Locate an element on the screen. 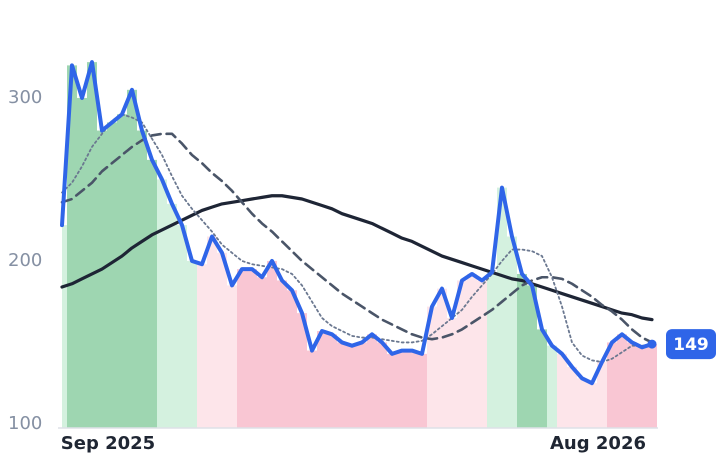  y-tick-label: 200 is located at coordinates (25, 260).